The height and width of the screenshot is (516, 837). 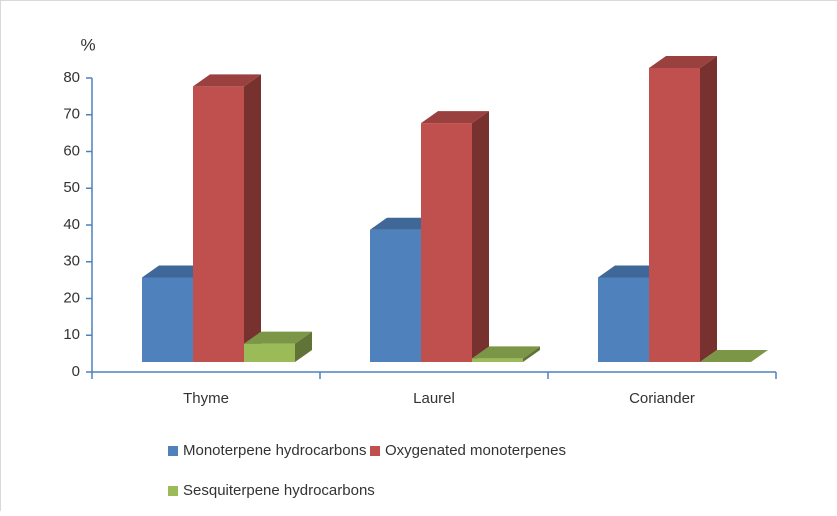 What do you see at coordinates (71, 224) in the screenshot?
I see `y-tick-label: 40` at bounding box center [71, 224].